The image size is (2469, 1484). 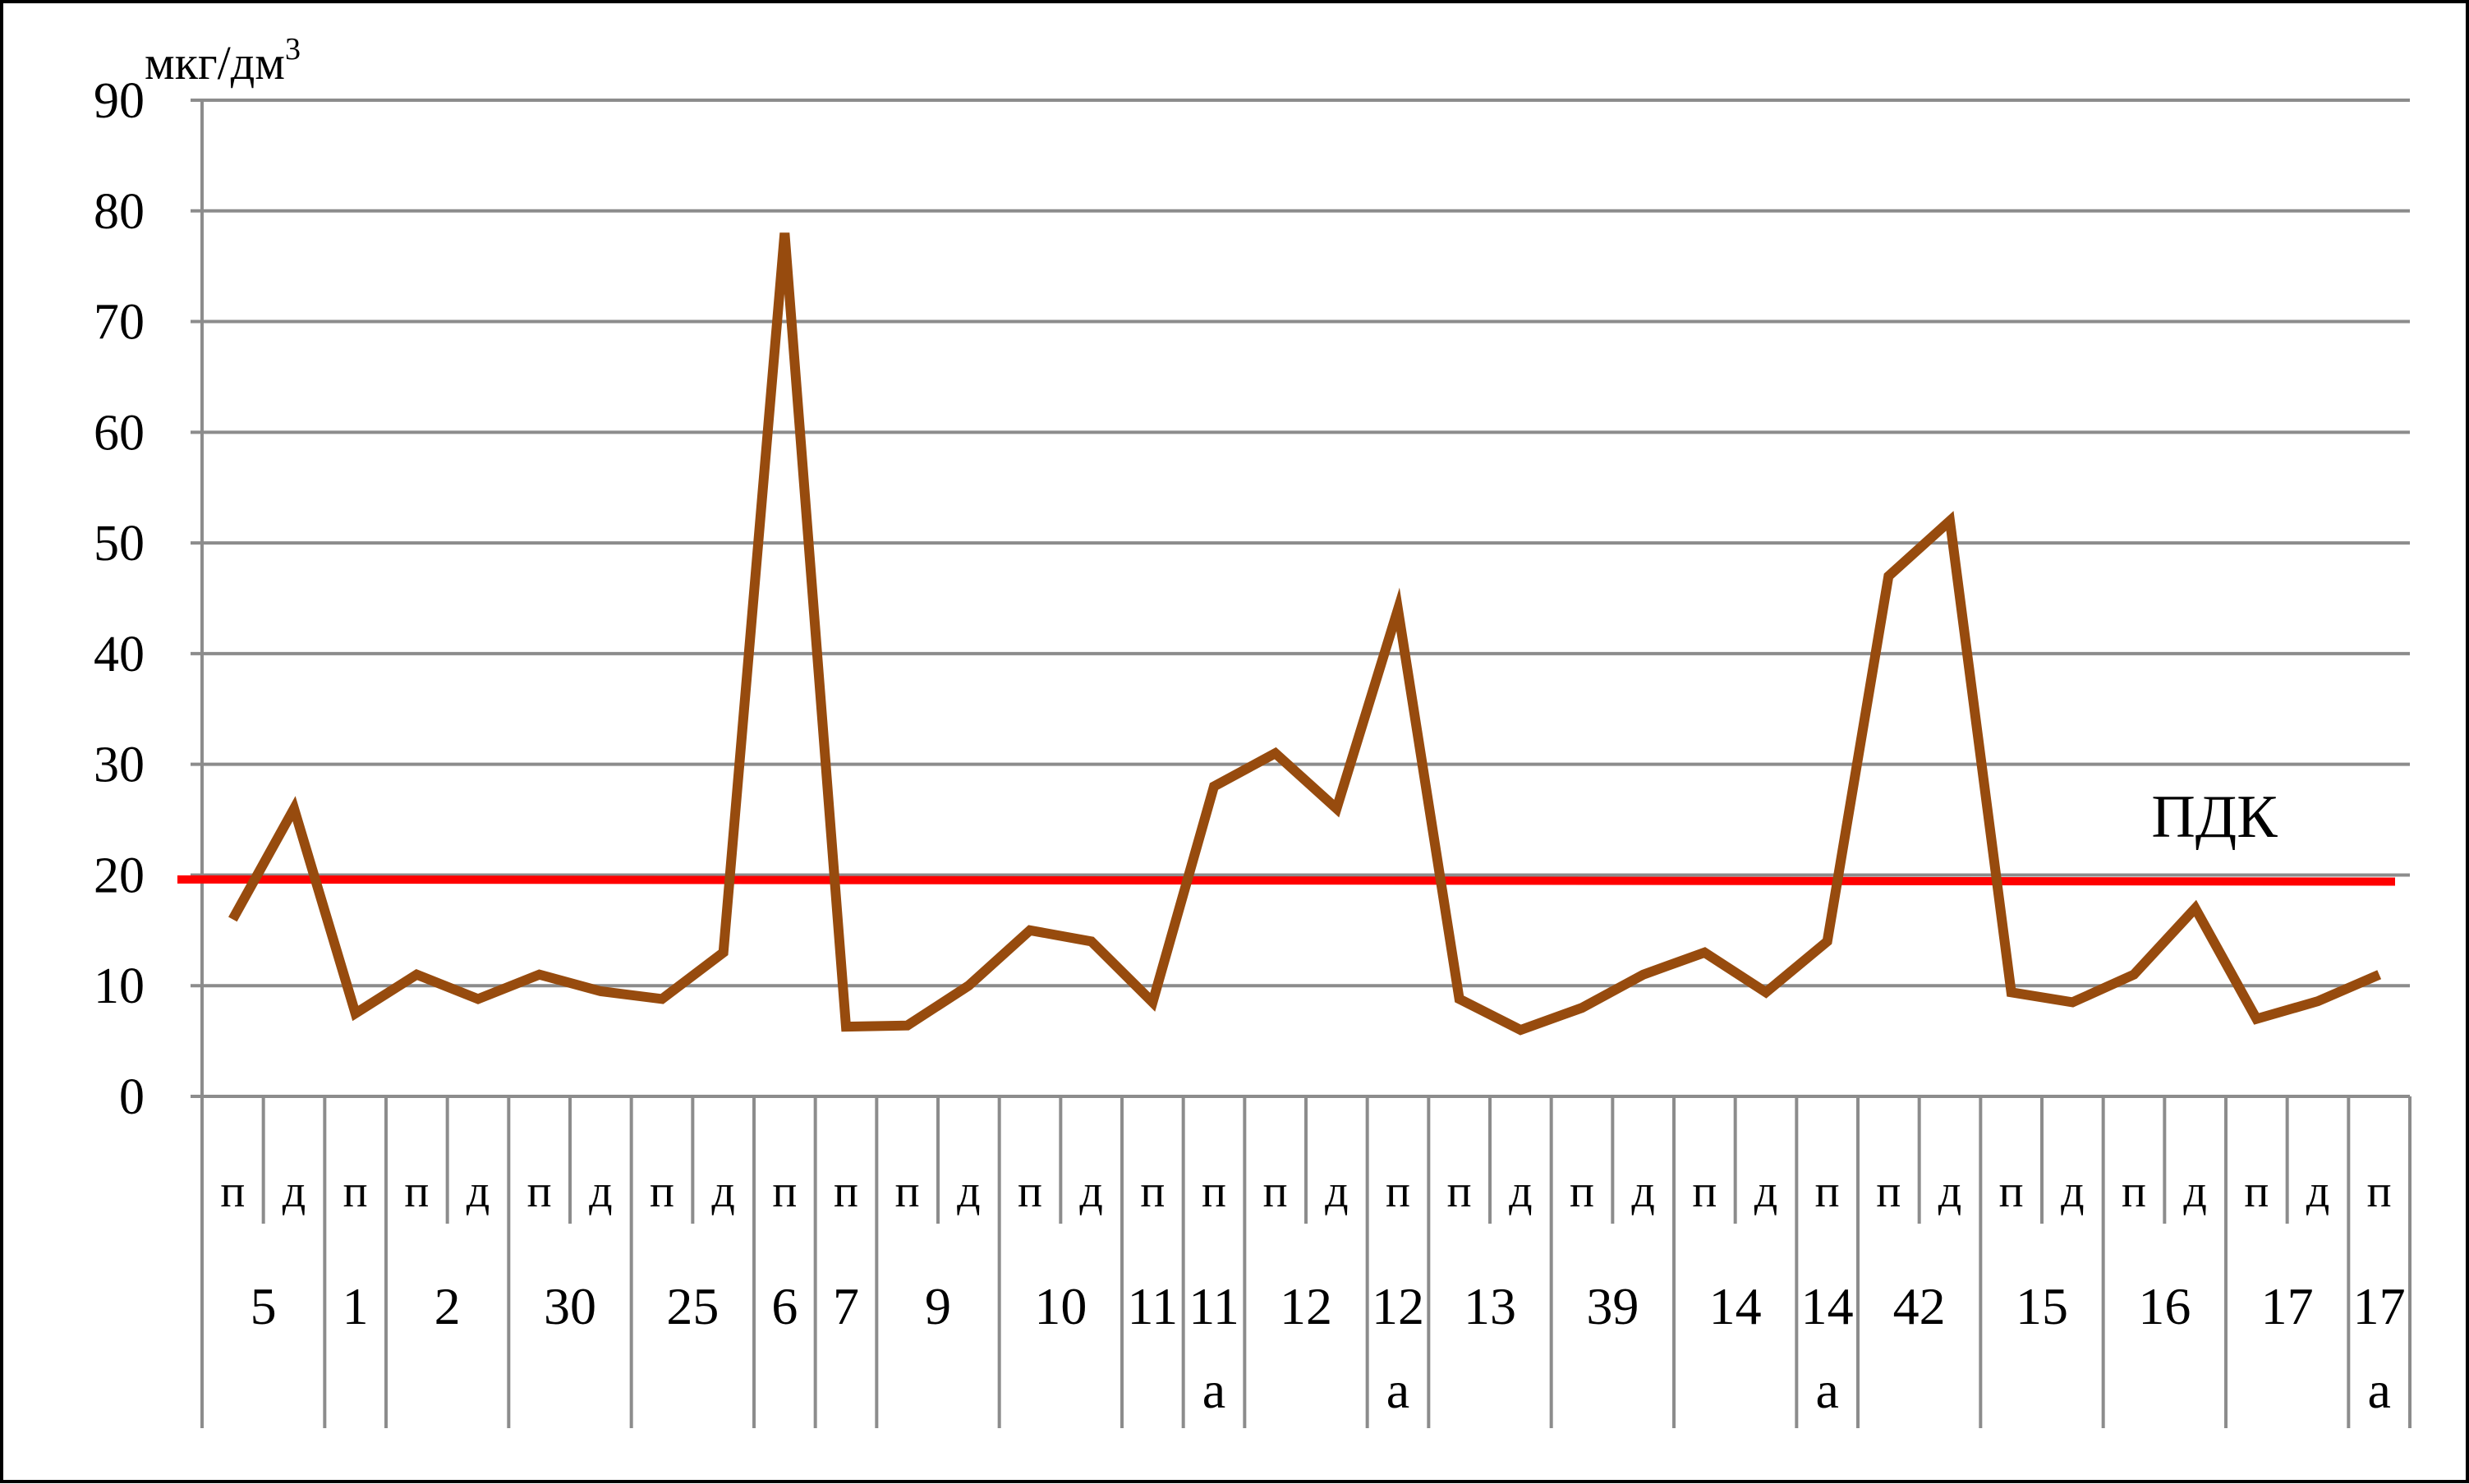 What do you see at coordinates (785, 1306) in the screenshot?
I see `x-group-label: 6` at bounding box center [785, 1306].